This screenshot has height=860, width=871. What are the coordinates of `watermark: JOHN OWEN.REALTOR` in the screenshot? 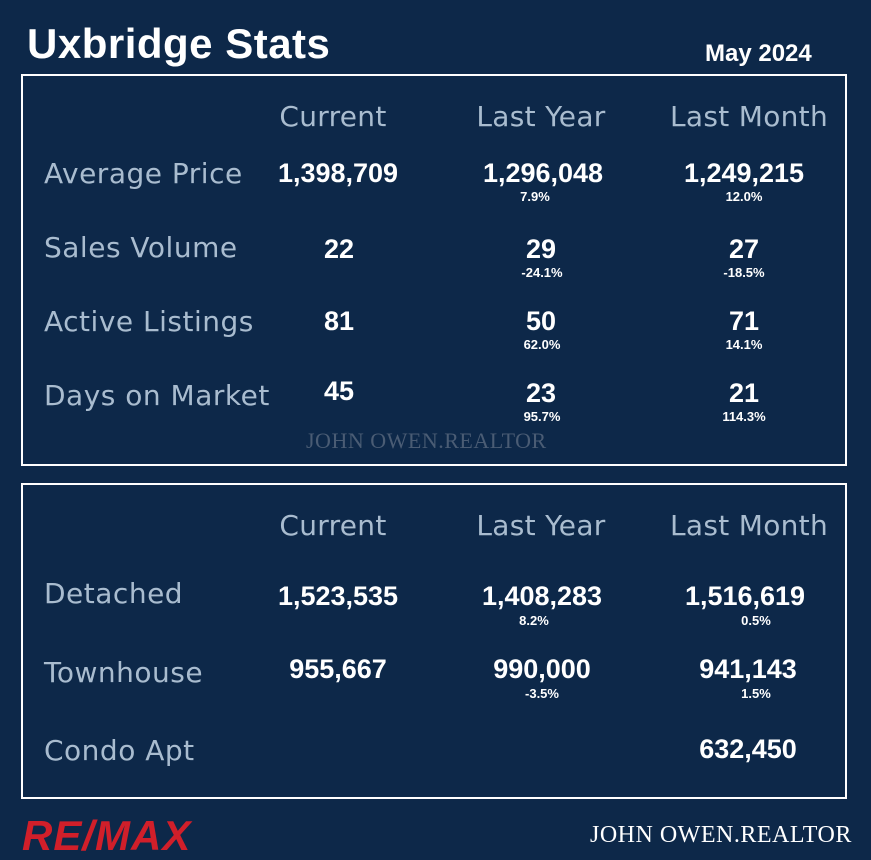 It's located at (426, 440).